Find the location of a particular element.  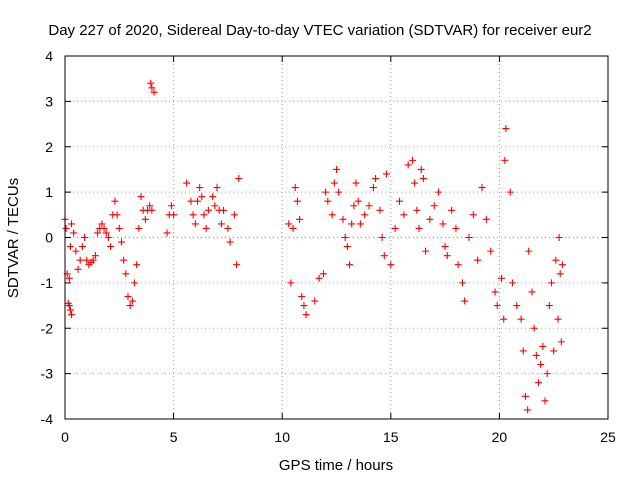

y-axis-label: SDTVAR / TECUs is located at coordinates (13, 238).